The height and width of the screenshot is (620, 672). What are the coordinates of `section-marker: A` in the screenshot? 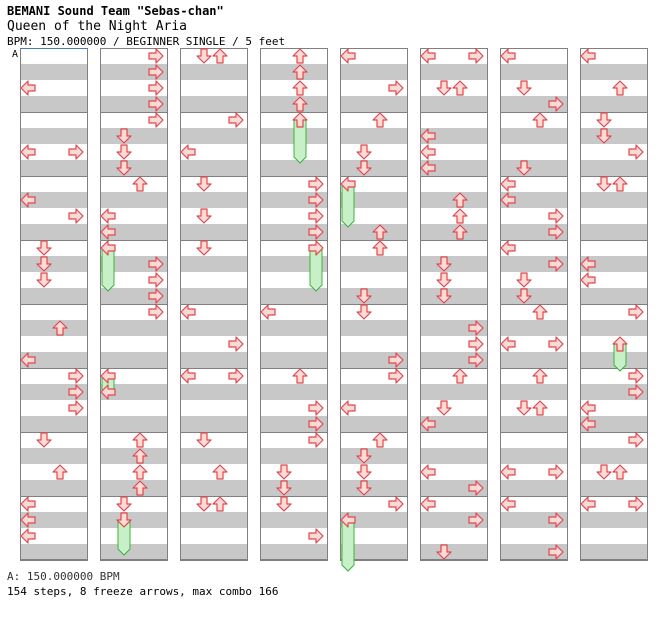 It's located at (15, 54).